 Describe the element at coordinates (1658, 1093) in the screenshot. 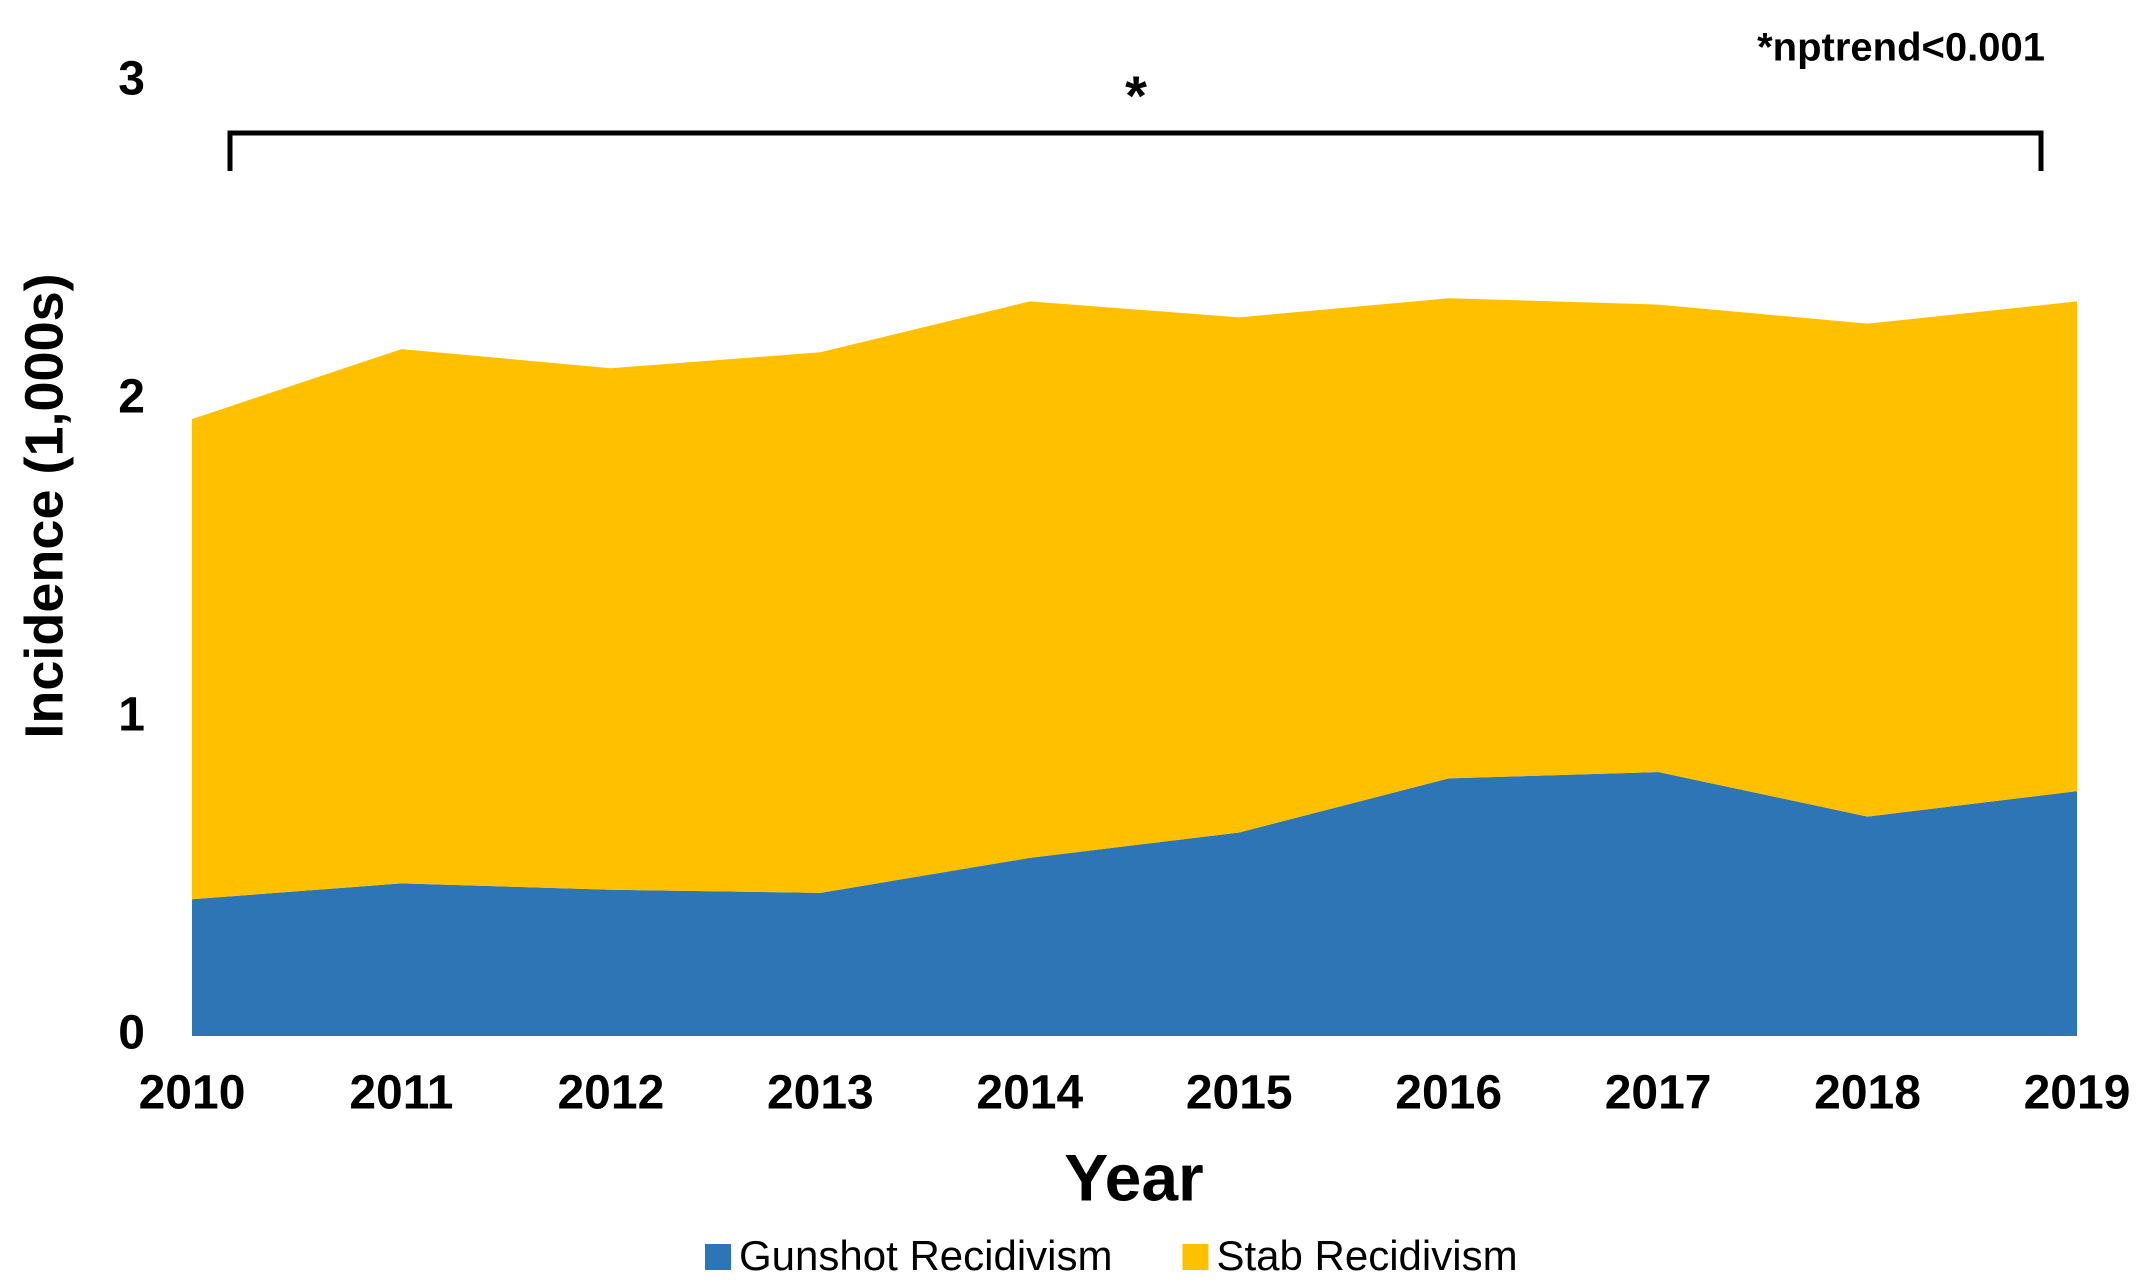

I see `x-tick-label: 2017` at that location.